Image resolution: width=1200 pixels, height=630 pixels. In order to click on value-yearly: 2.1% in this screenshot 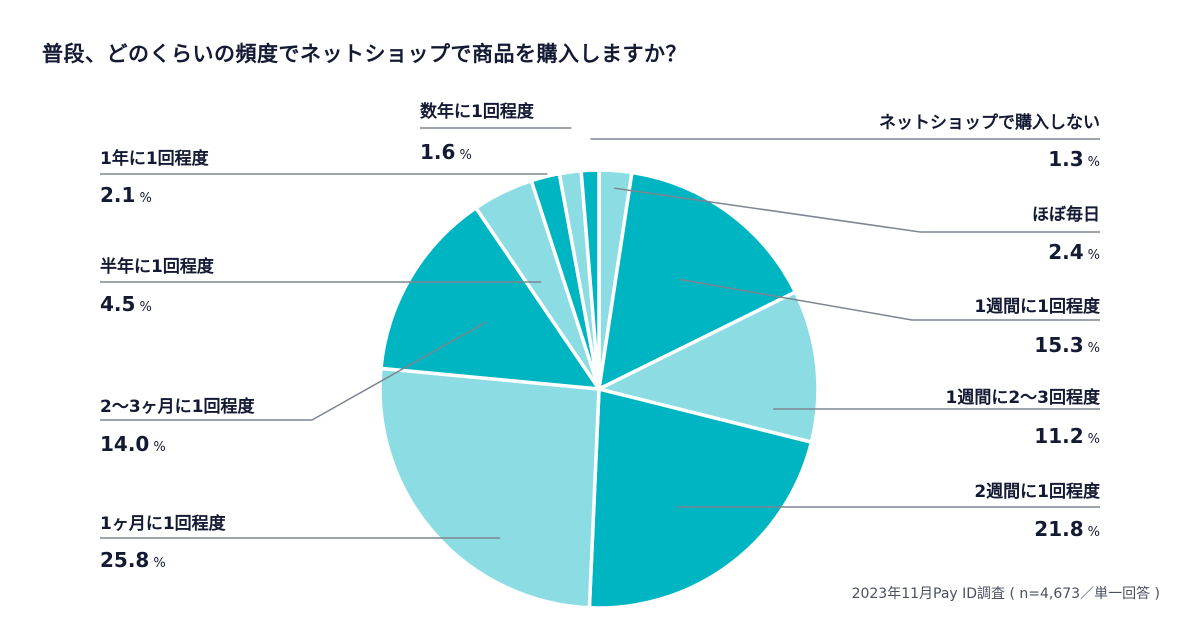, I will do `click(126, 195)`.